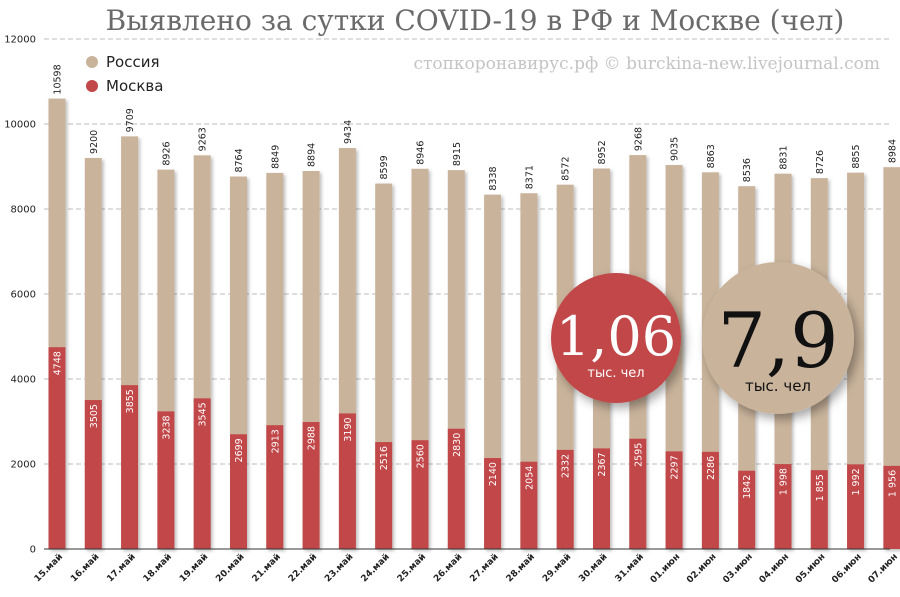 The width and height of the screenshot is (900, 597). Describe the element at coordinates (58, 363) in the screenshot. I see `moscow-value-label: 4748` at that location.